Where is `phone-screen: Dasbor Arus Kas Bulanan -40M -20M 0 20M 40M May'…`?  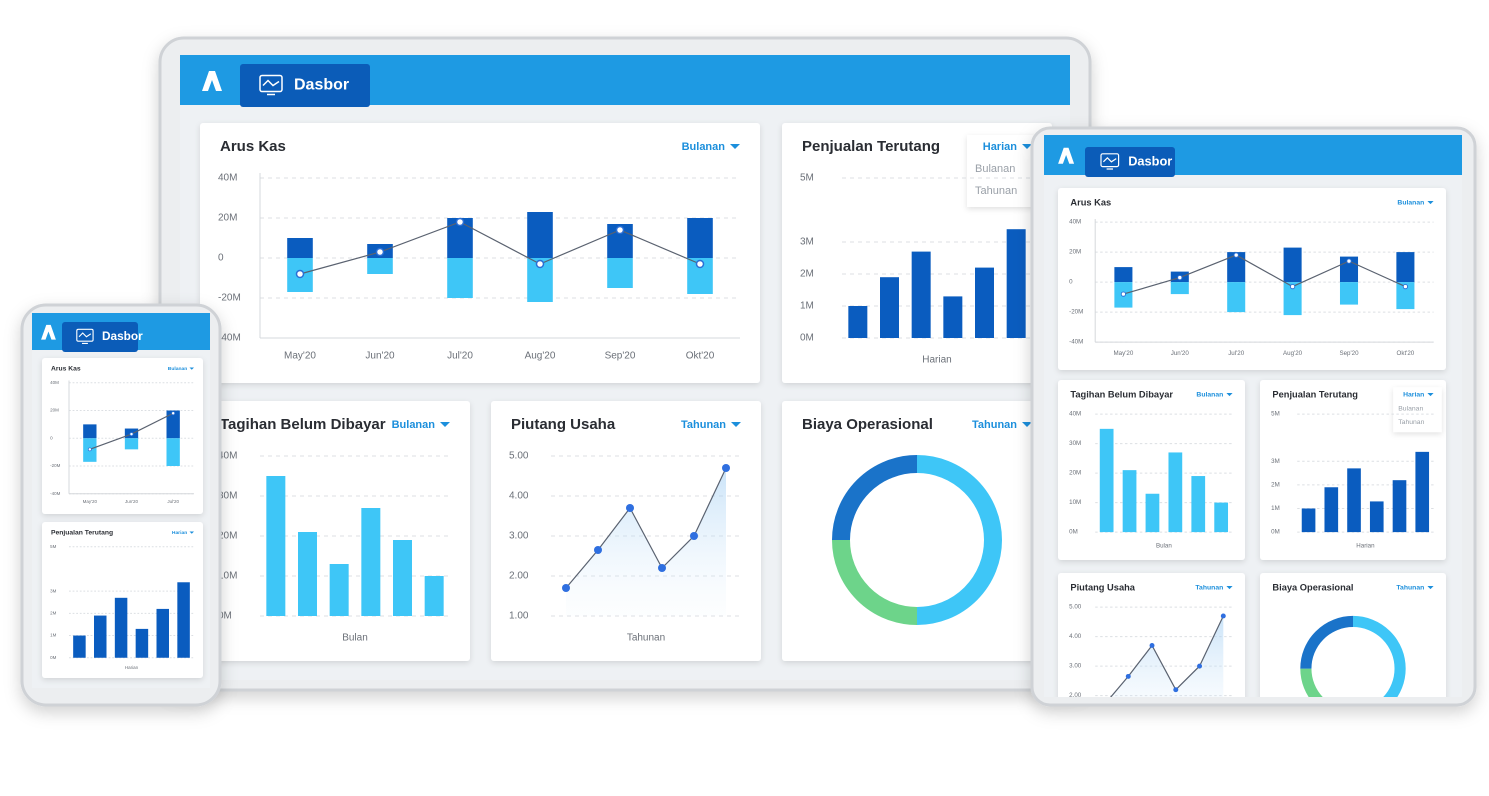
phone-screen: Dasbor Arus Kas Bulanan -40M -20M 0 20M 40M May'… is located at coordinates (121, 500).